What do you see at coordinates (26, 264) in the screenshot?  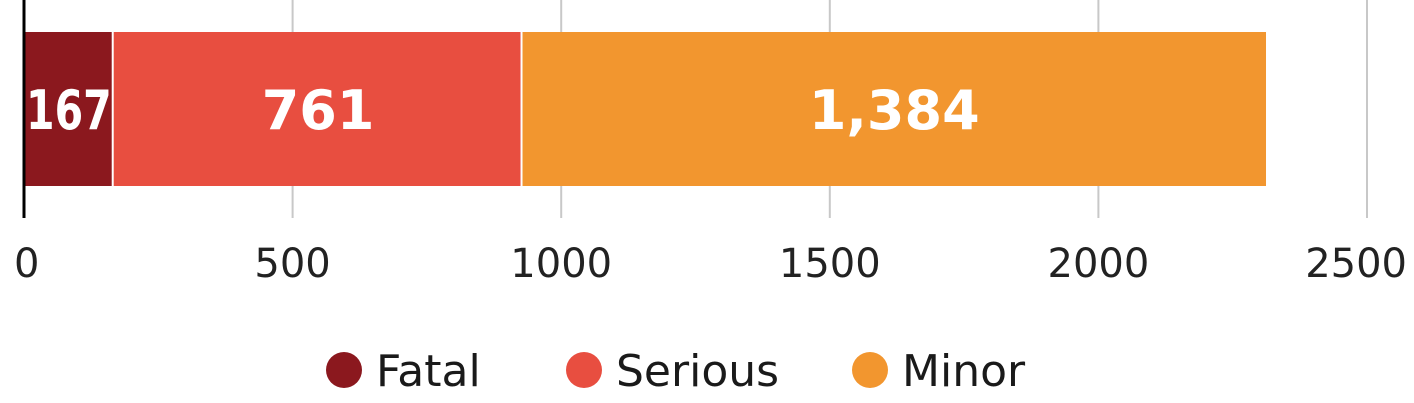 I see `x-tick-label: 0` at bounding box center [26, 264].